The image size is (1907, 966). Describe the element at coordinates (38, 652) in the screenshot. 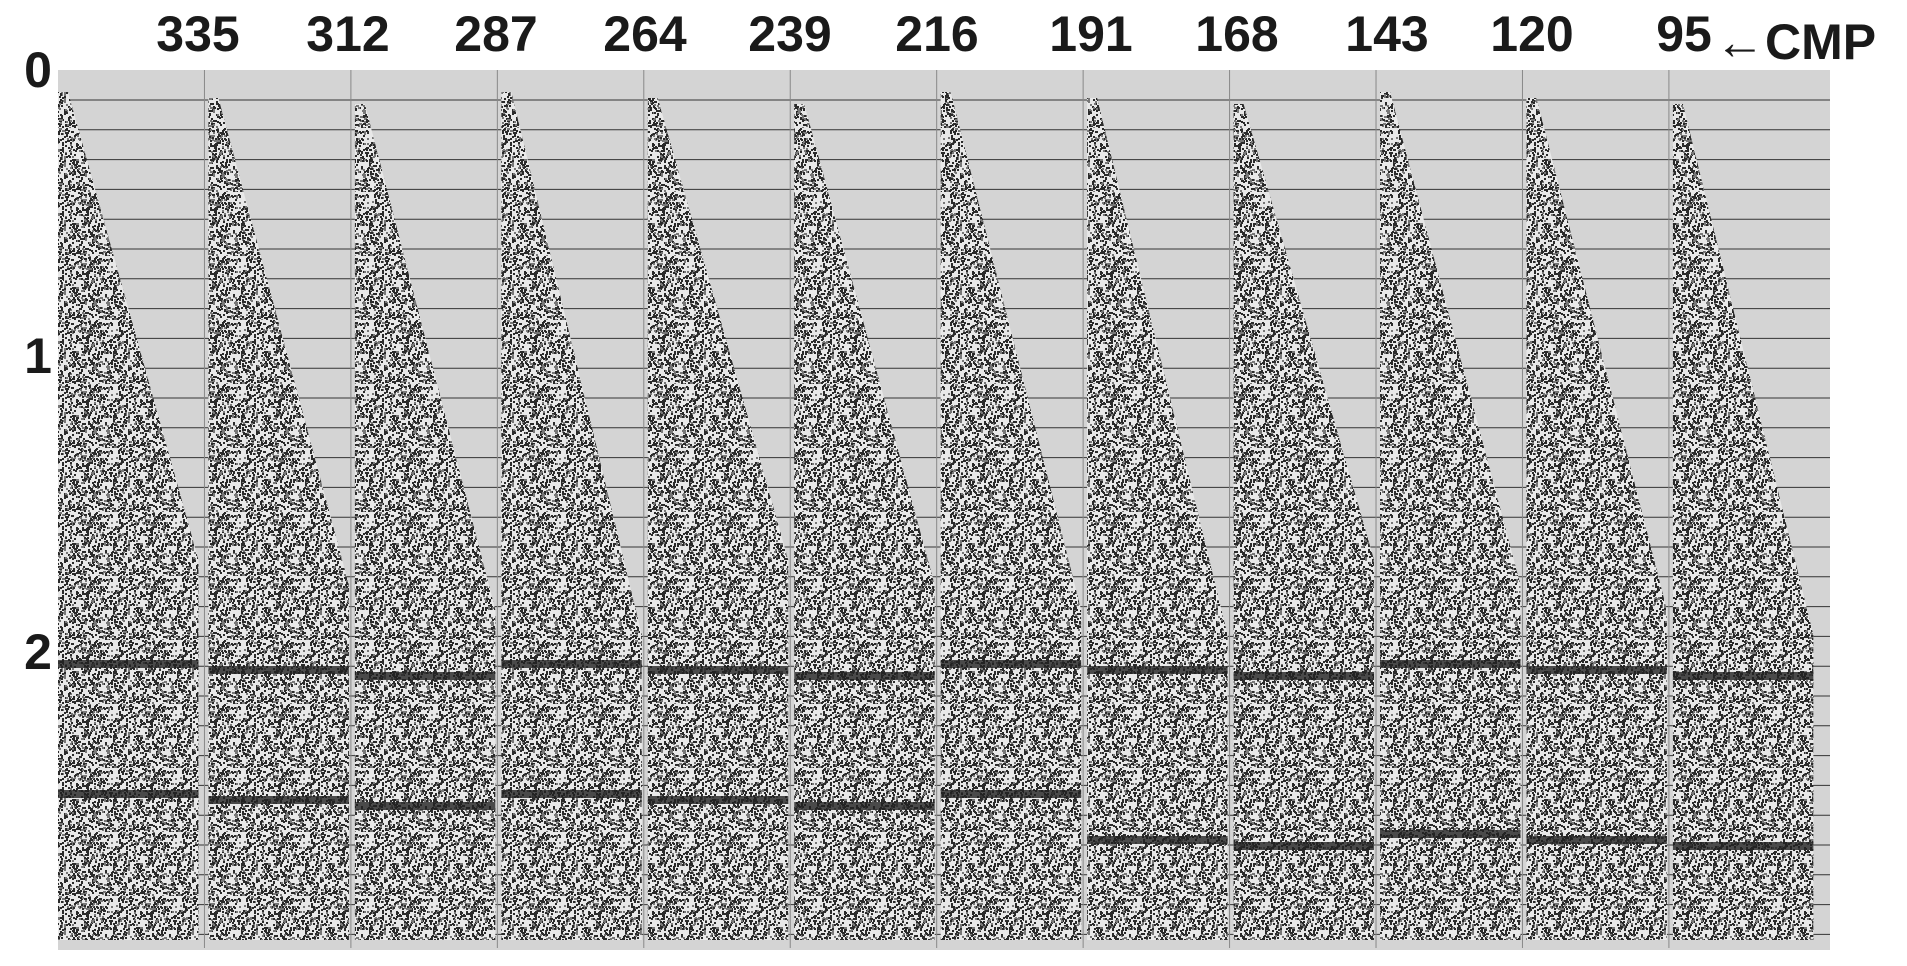

I see `time-label: 2` at that location.